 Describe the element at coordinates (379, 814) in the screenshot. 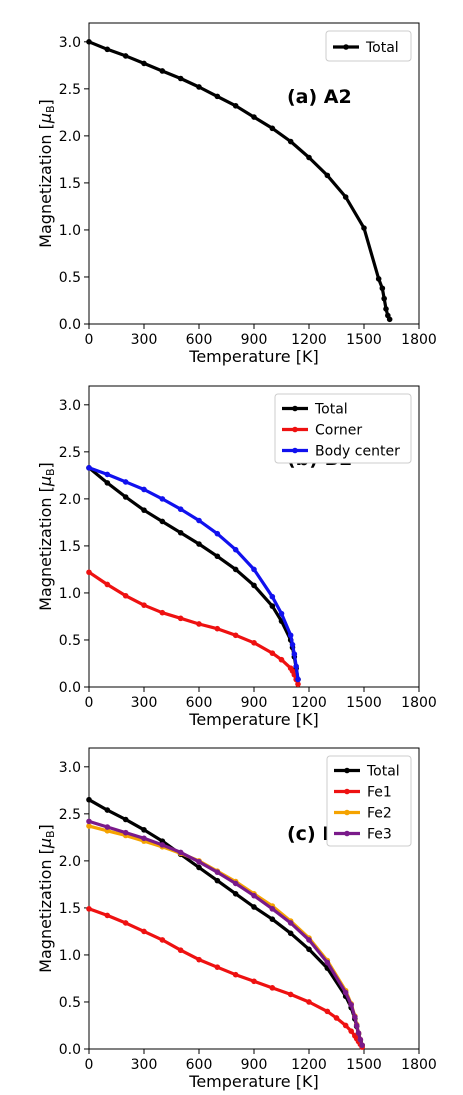

I see `legend-label: Fe2` at that location.